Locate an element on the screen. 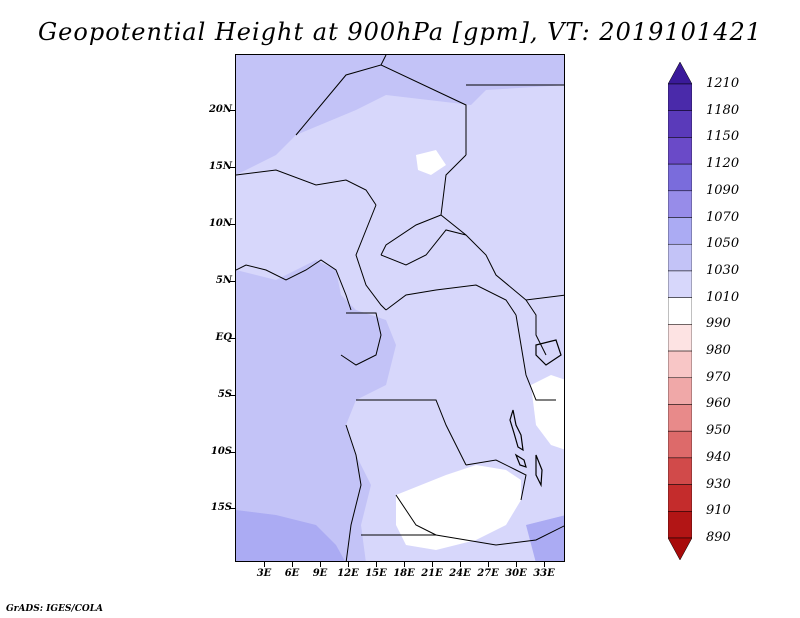 The image size is (800, 618). colorbar-label: 1120 is located at coordinates (723, 164).